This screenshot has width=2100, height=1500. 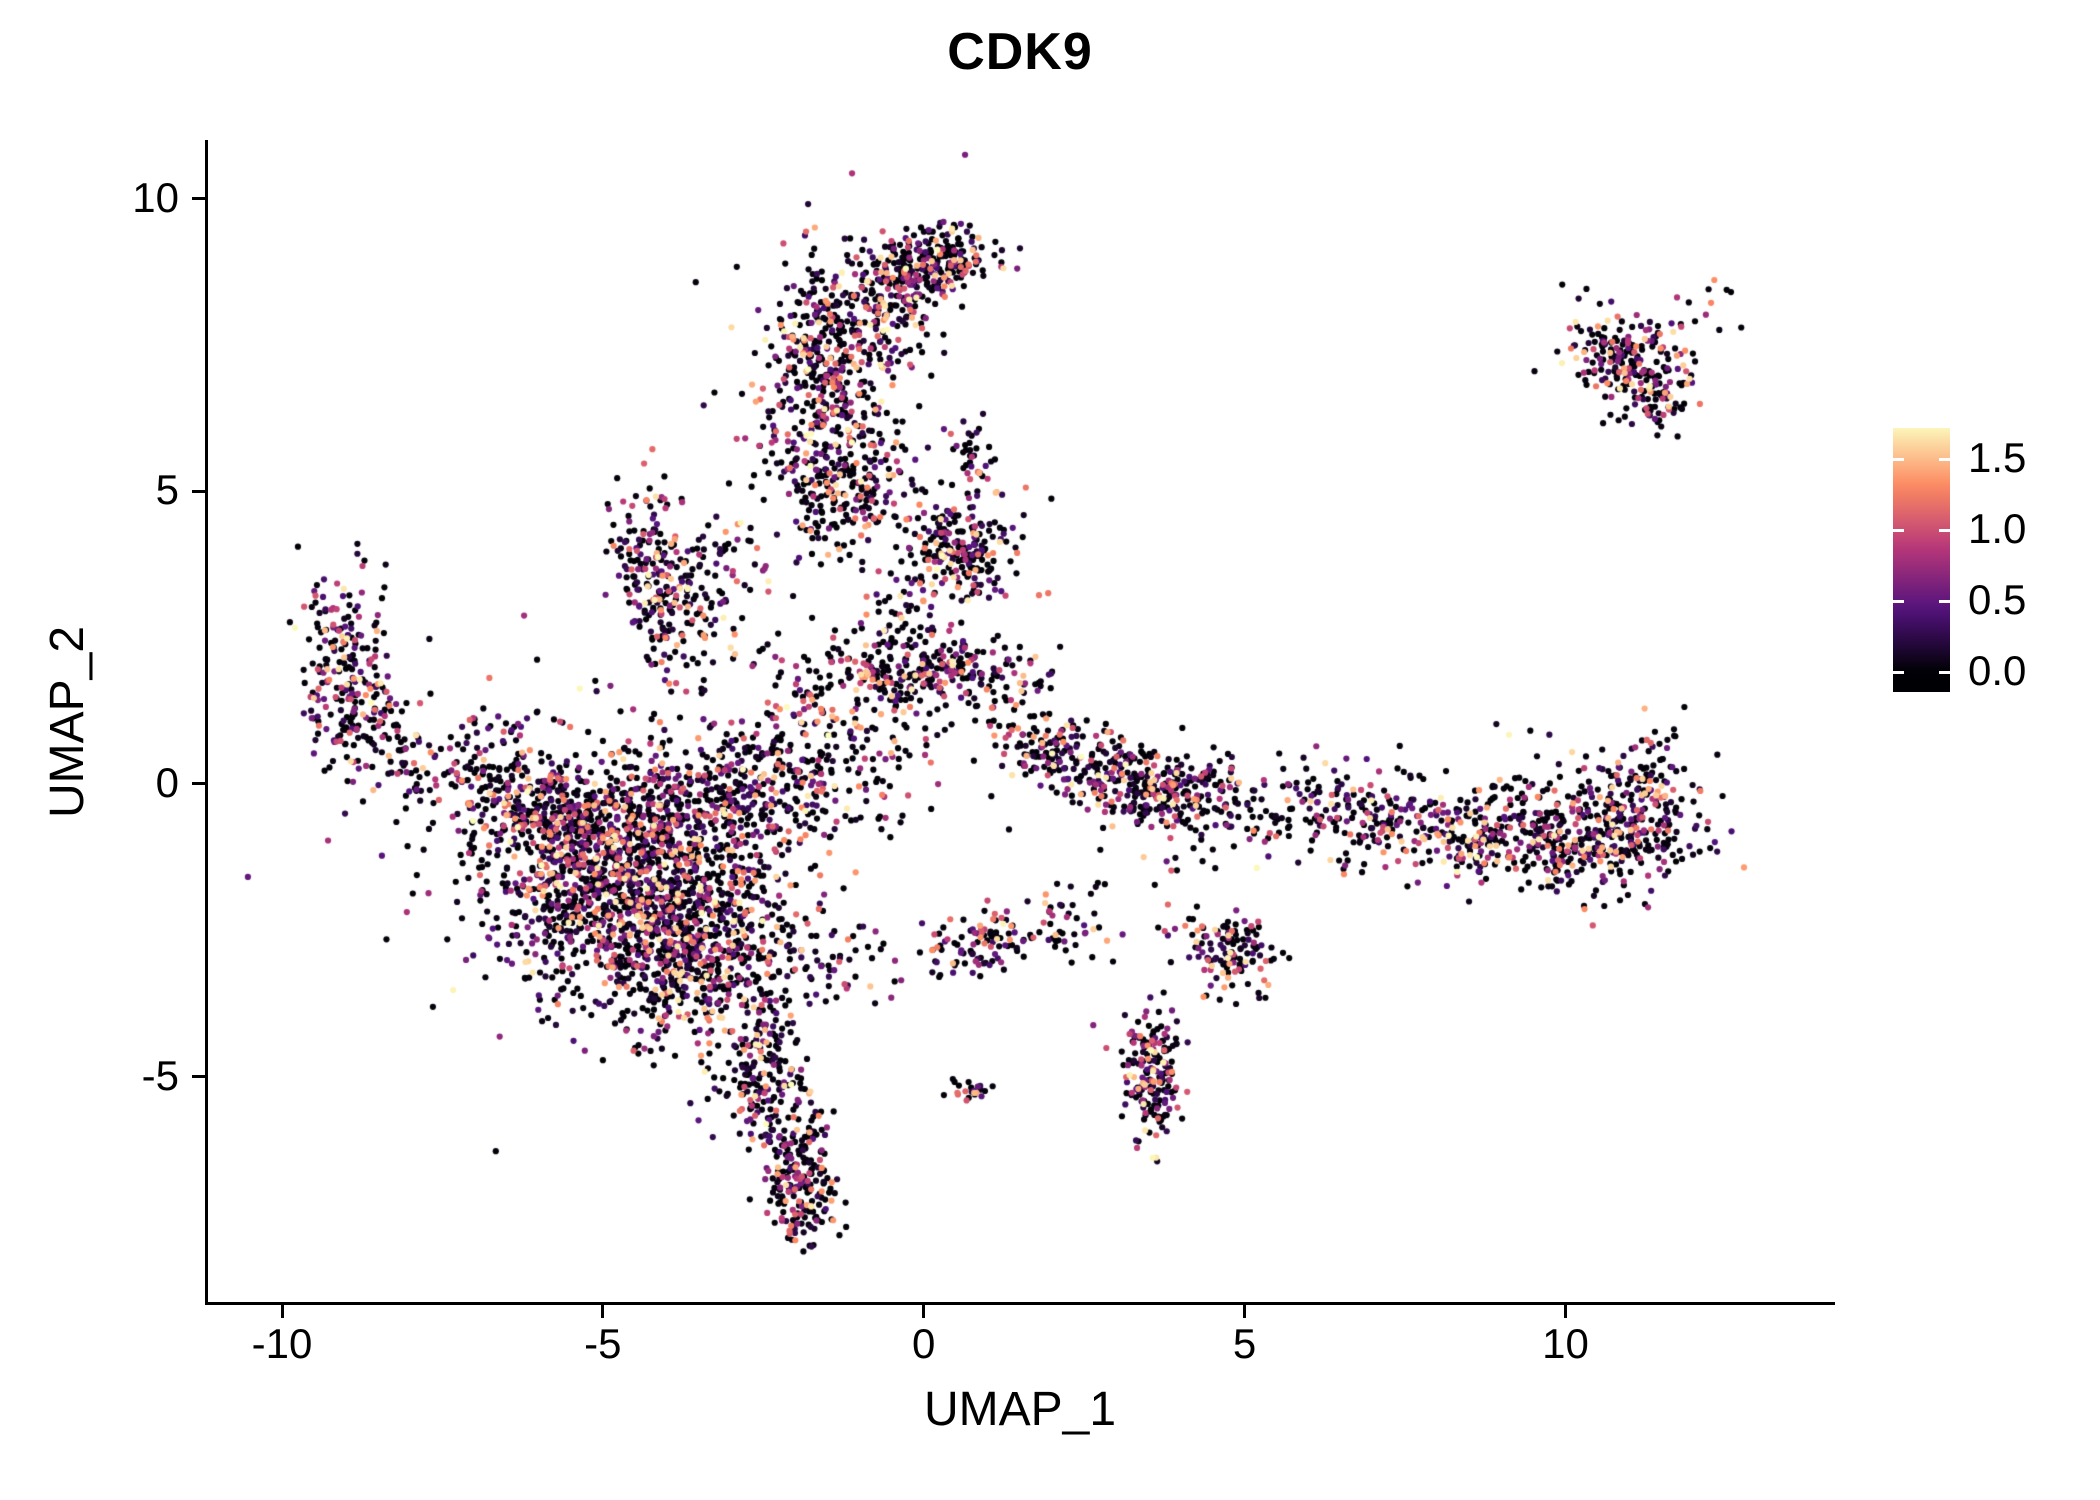 What do you see at coordinates (167, 782) in the screenshot?
I see `y-tick-label: 0` at bounding box center [167, 782].